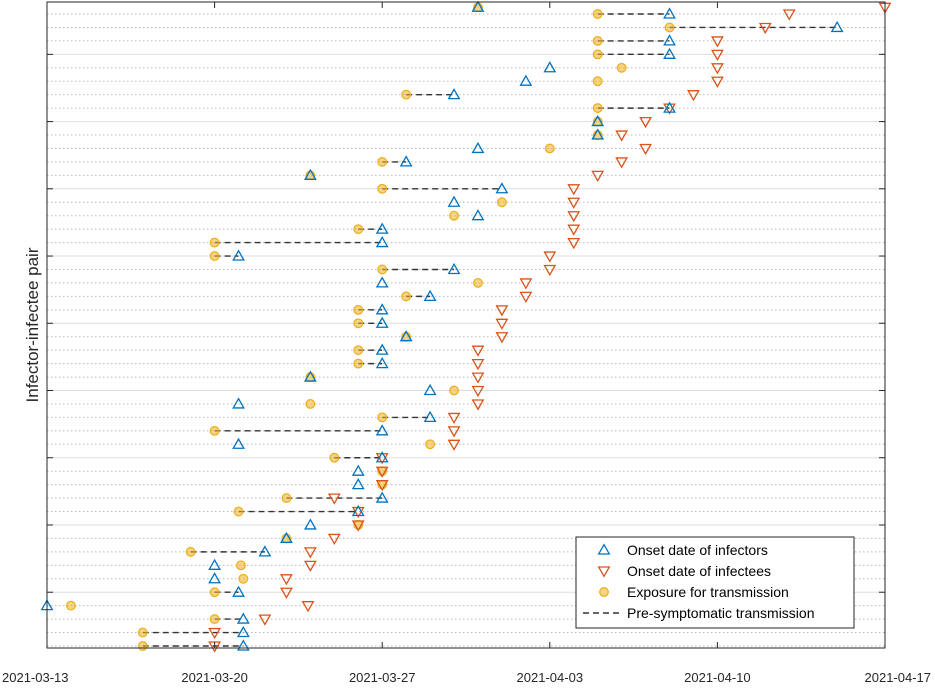 This screenshot has height=689, width=935. I want to click on legend-label: Onset date of infectors, so click(697, 550).